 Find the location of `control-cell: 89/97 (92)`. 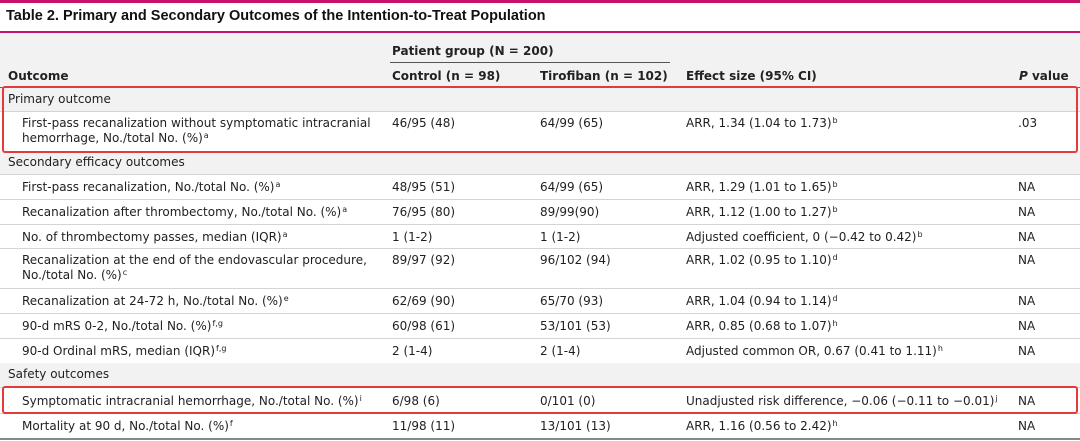

control-cell: 89/97 (92) is located at coordinates (424, 260).